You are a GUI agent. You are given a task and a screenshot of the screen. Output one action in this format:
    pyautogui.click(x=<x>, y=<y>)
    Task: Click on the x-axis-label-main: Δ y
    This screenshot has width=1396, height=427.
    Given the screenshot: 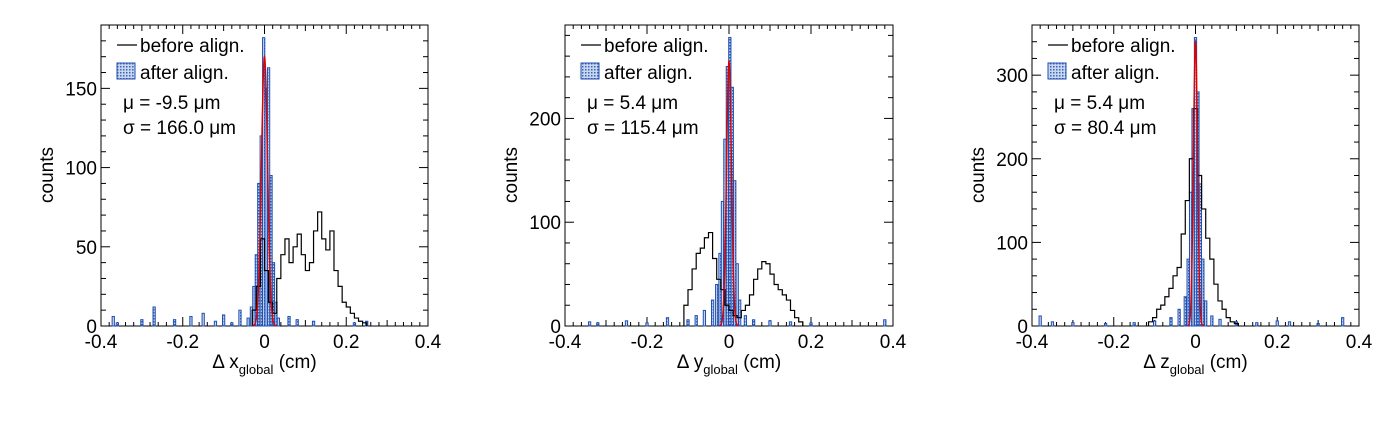 What is the action you would take?
    pyautogui.click(x=690, y=362)
    